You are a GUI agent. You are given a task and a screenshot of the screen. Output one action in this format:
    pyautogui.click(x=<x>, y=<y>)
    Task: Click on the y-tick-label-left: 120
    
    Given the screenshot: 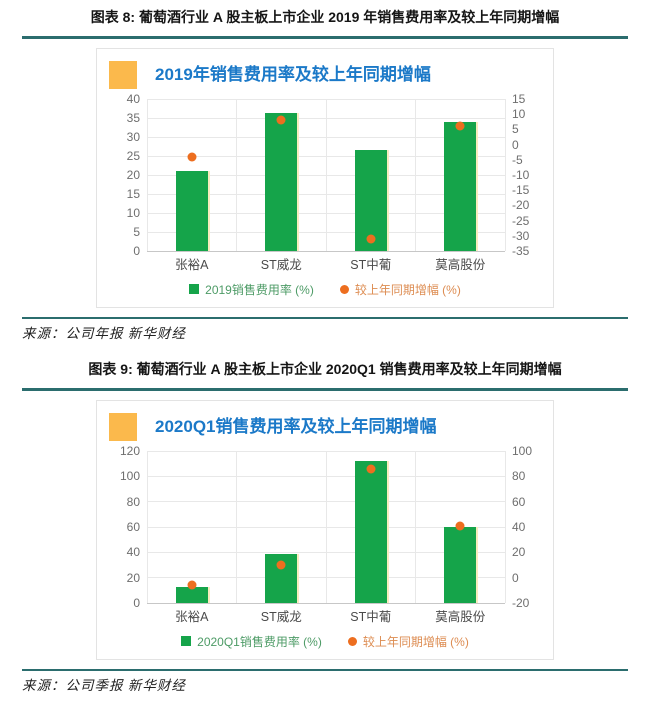 What is the action you would take?
    pyautogui.click(x=129, y=451)
    